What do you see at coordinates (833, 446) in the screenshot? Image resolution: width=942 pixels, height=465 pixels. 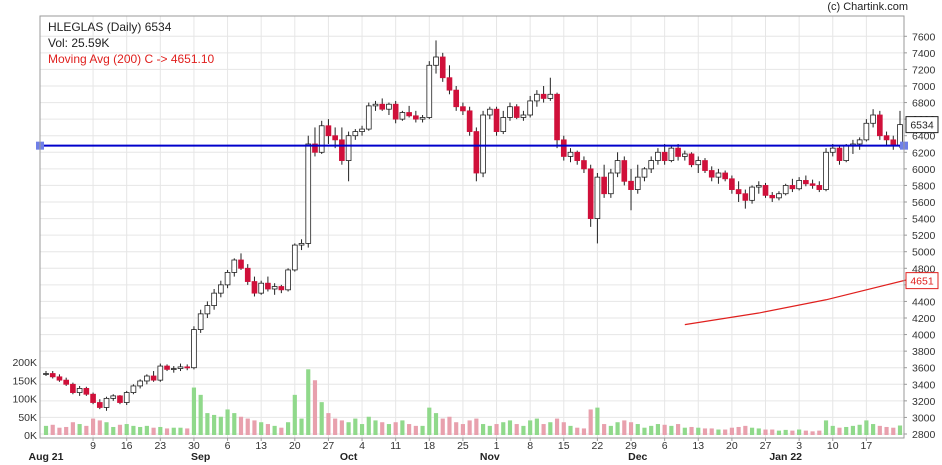 I see `date-tick-label: 10` at bounding box center [833, 446].